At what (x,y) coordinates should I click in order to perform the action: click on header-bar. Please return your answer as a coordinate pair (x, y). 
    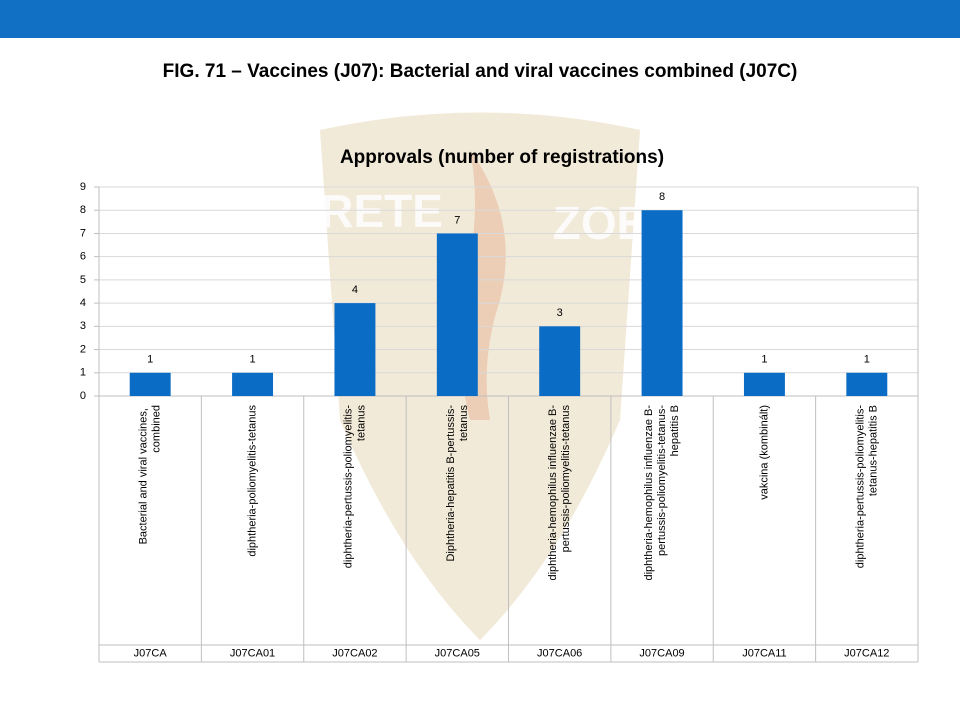
    Looking at the image, I should click on (480, 19).